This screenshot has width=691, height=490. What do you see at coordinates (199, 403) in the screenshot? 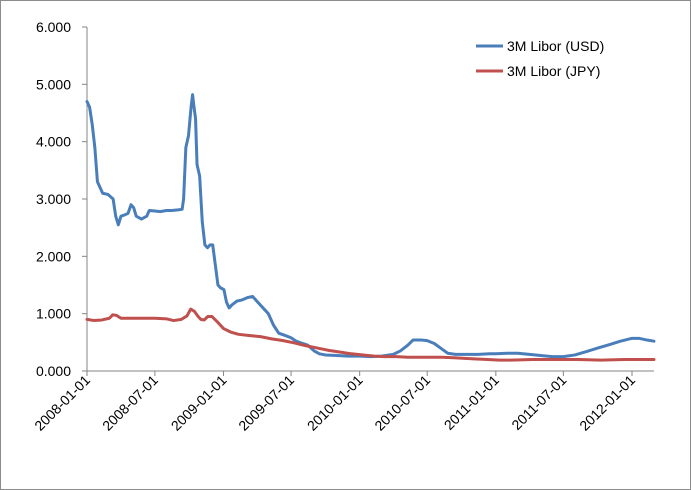
I see `x-tick-label: 2009-01-01` at bounding box center [199, 403].